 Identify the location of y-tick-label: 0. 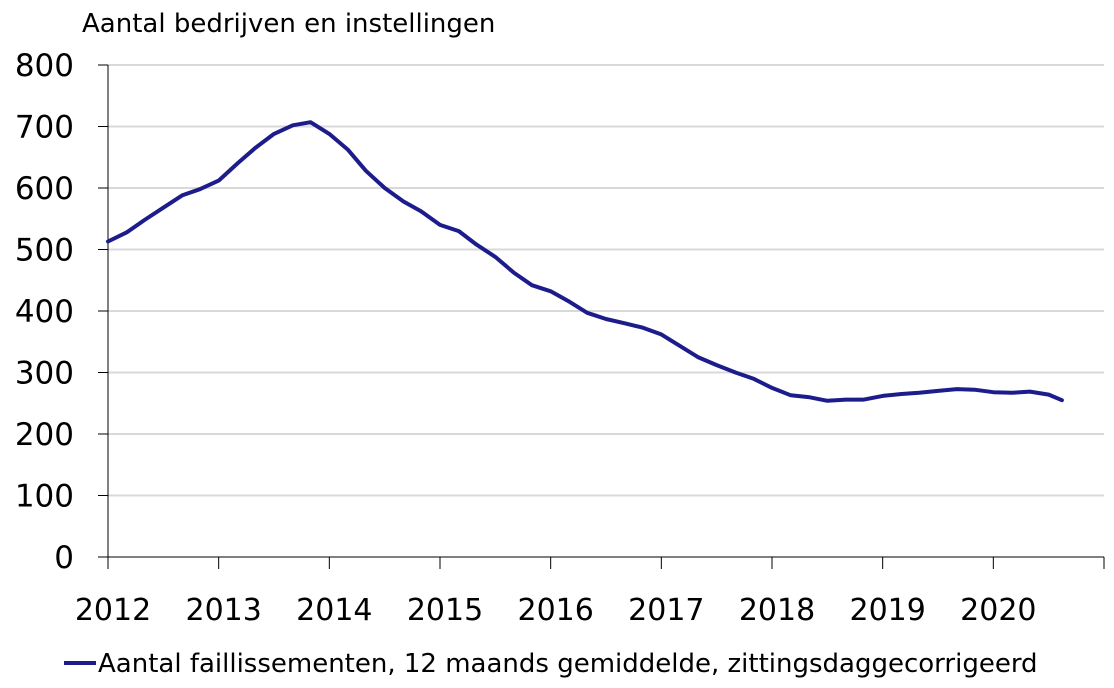
(64, 558).